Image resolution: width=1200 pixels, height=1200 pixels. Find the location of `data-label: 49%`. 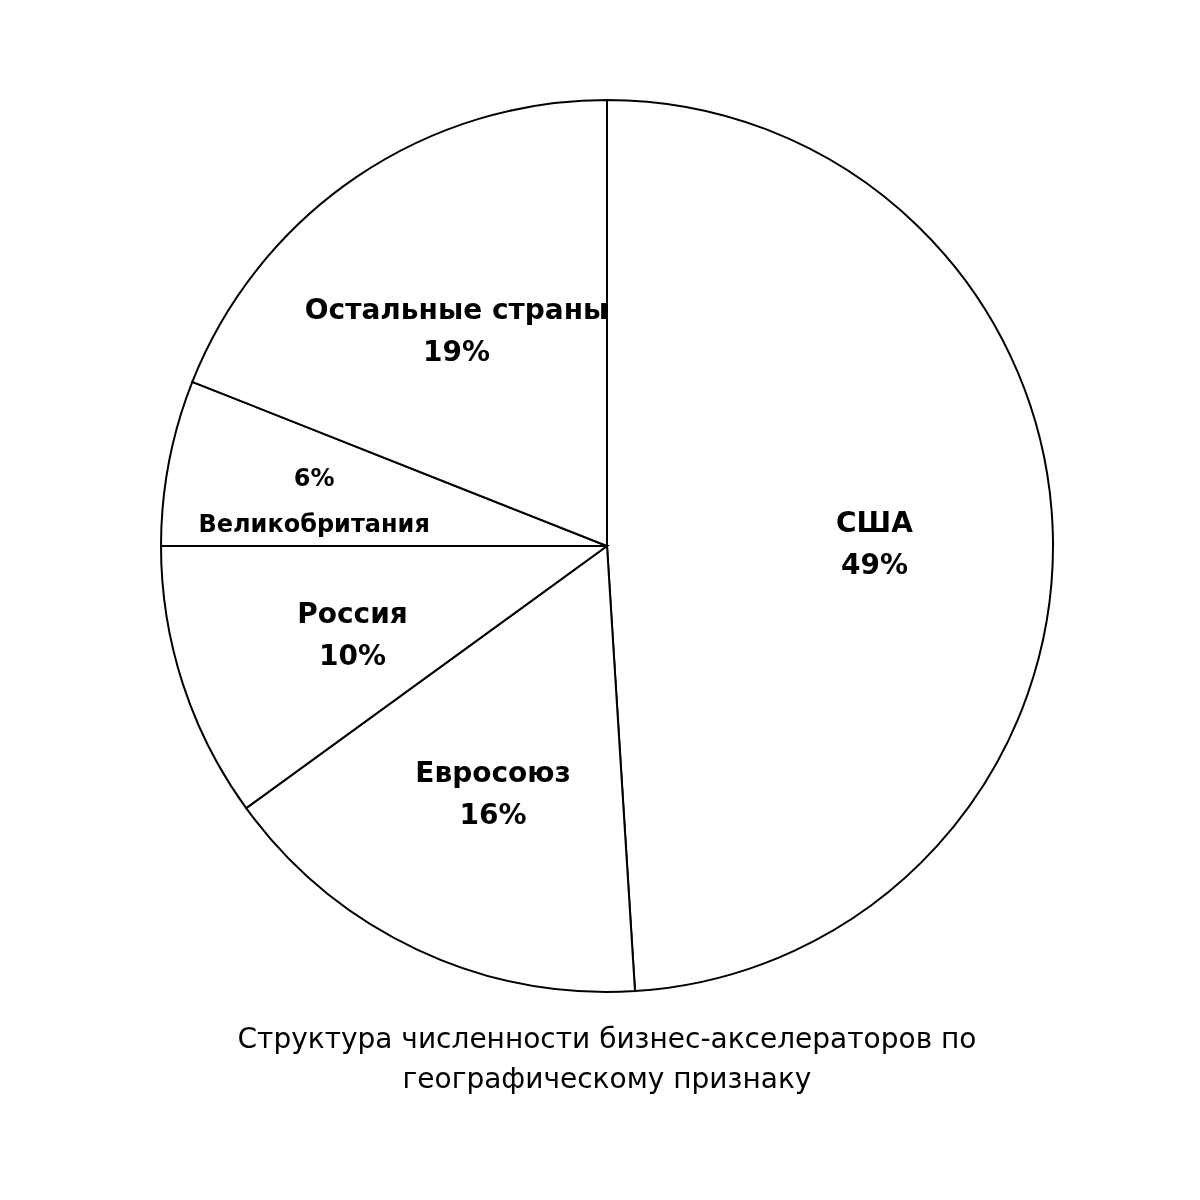

data-label: 49% is located at coordinates (874, 564).